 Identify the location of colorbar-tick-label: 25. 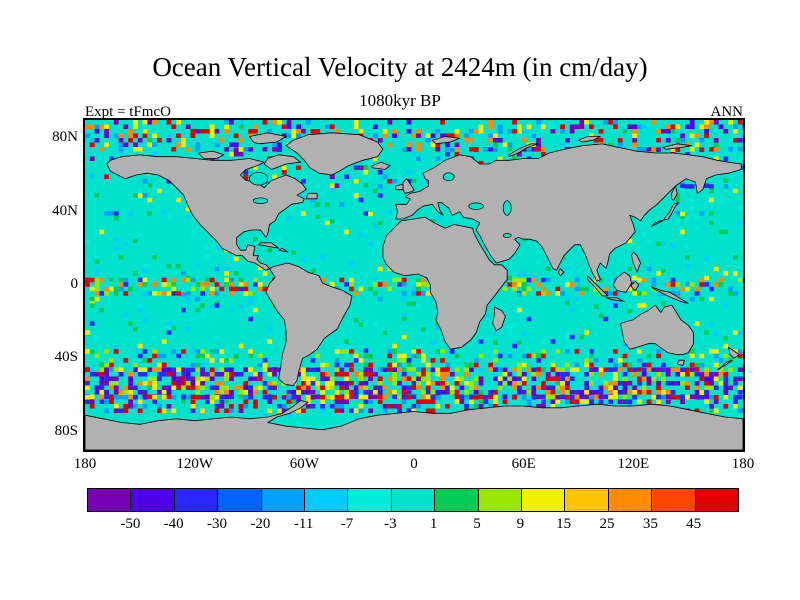
(607, 524).